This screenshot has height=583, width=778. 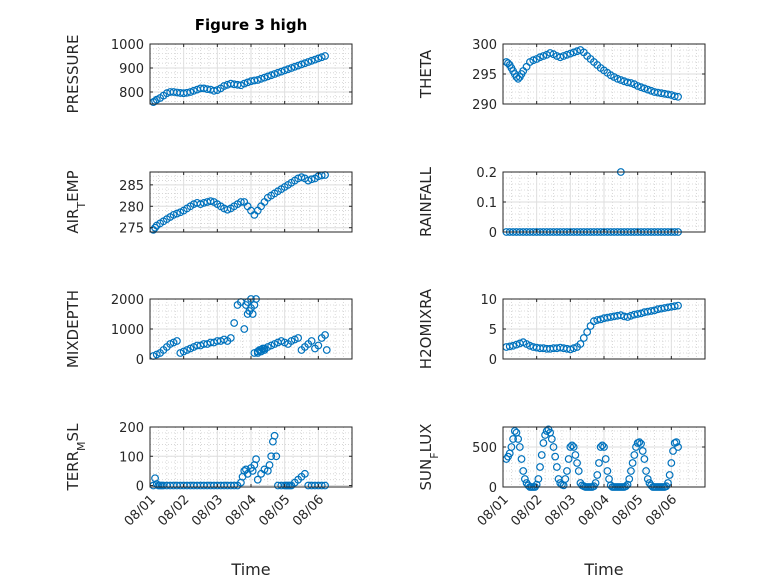 I want to click on y-axis-label-text: SUN, so click(x=426, y=475).